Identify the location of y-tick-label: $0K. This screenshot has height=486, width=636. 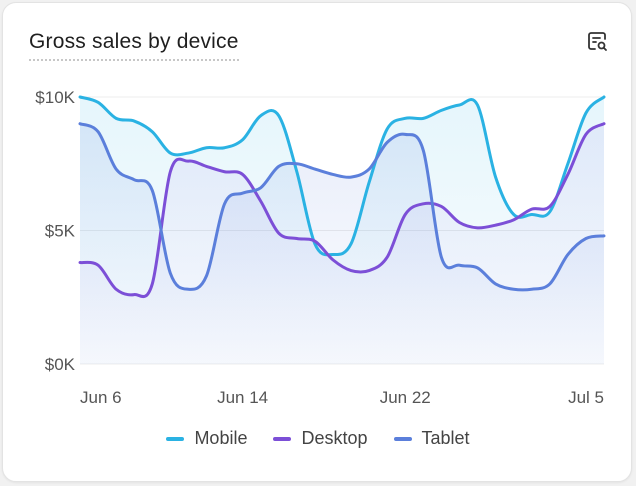
(60, 364).